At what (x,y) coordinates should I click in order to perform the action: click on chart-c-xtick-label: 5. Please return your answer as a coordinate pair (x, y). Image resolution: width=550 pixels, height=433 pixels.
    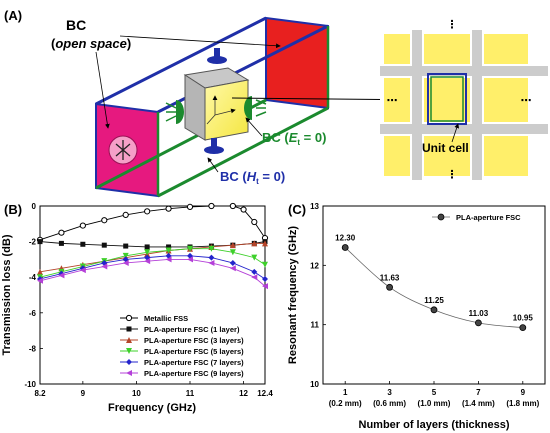
    Looking at the image, I should click on (434, 392).